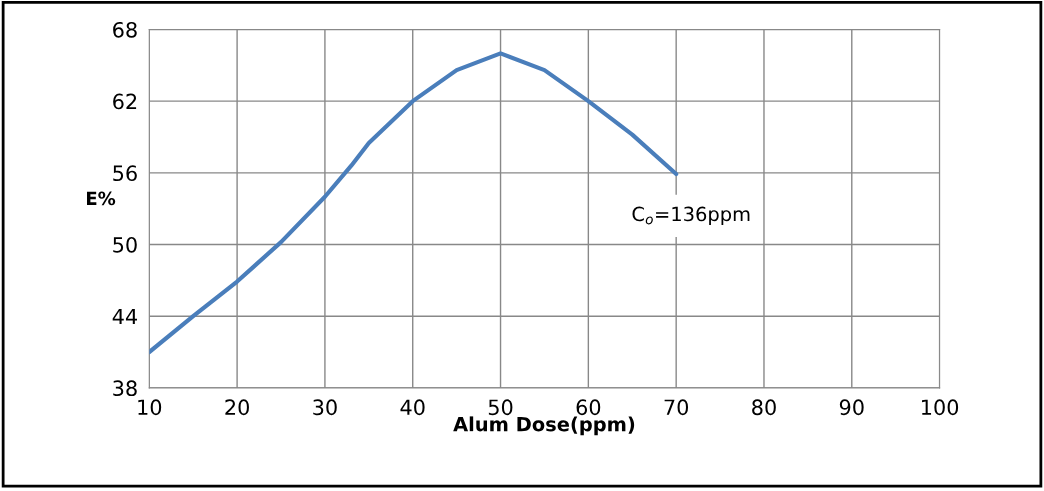 The width and height of the screenshot is (1044, 491). What do you see at coordinates (588, 407) in the screenshot?
I see `x-tick-label: 60` at bounding box center [588, 407].